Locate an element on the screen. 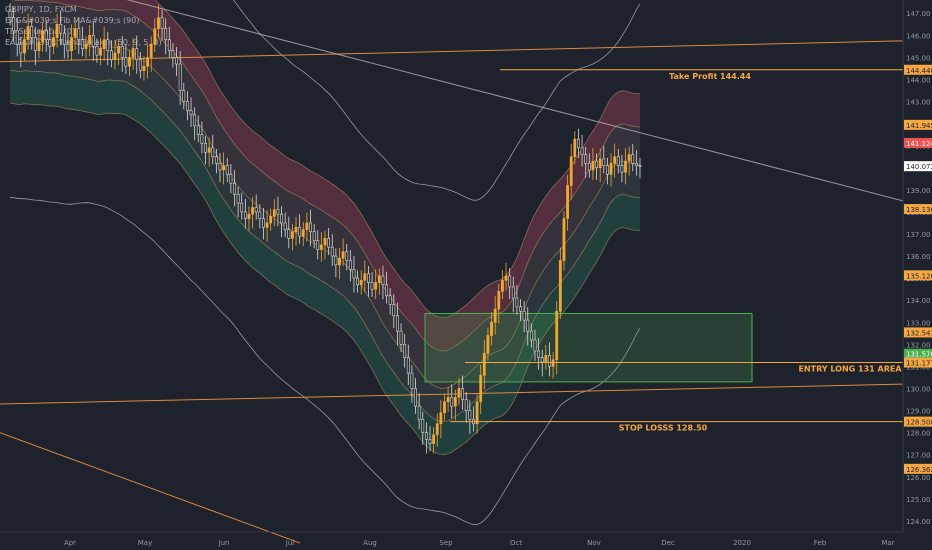 Image resolution: width=932 pixels, height=550 pixels. annotation-label: Take Profit 144.44 is located at coordinates (710, 76).